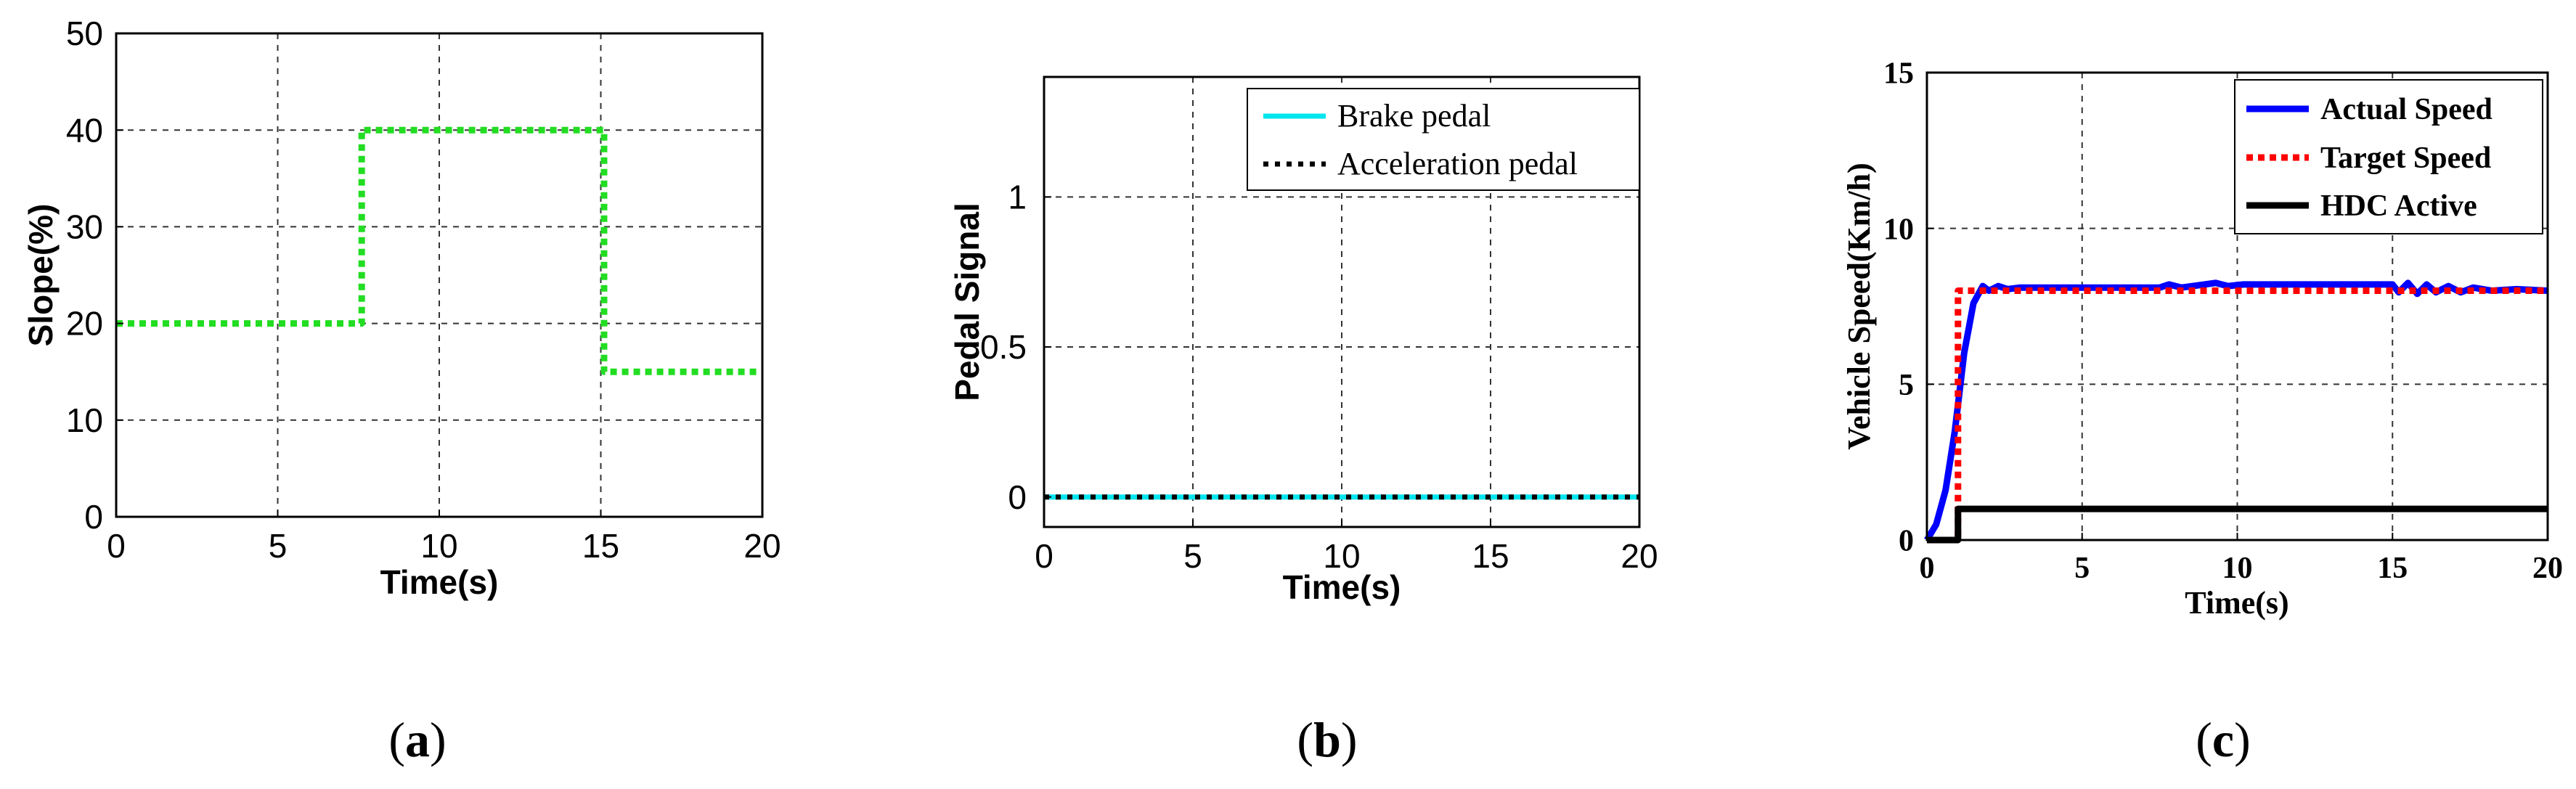  I want to click on chart-b-legend-box, so click(1443, 139).